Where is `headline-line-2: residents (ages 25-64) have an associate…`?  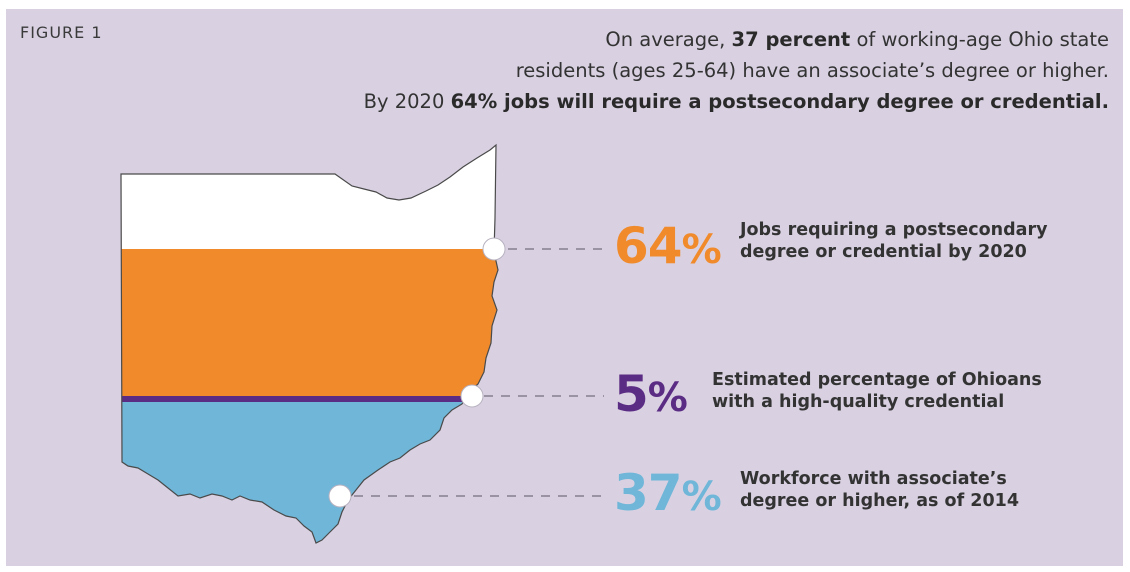
headline-line-2: residents (ages 25-64) have an associate… is located at coordinates (812, 70).